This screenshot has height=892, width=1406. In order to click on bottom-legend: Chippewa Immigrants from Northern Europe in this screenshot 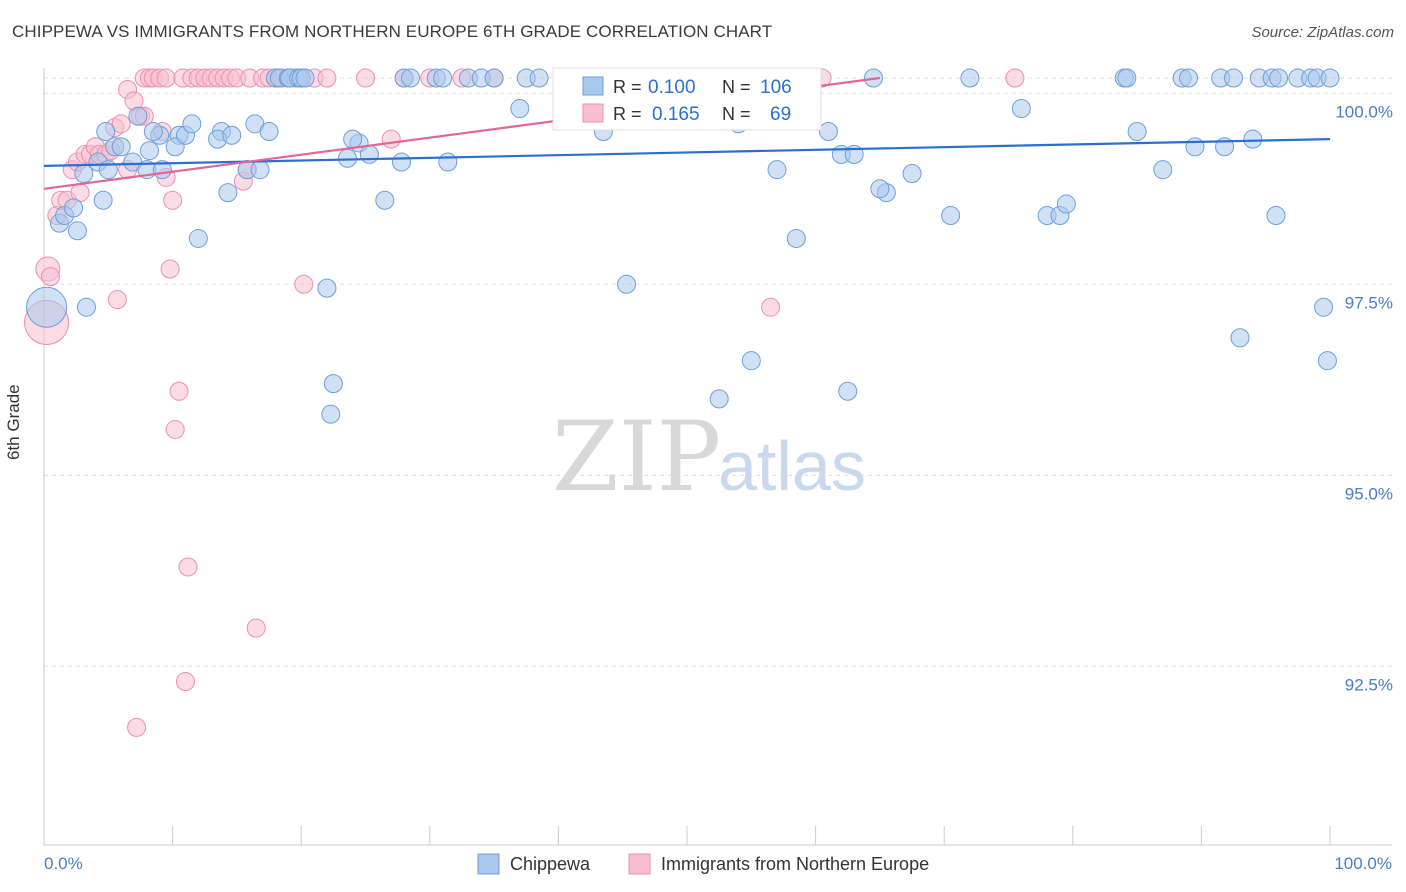, I will do `click(703, 864)`.